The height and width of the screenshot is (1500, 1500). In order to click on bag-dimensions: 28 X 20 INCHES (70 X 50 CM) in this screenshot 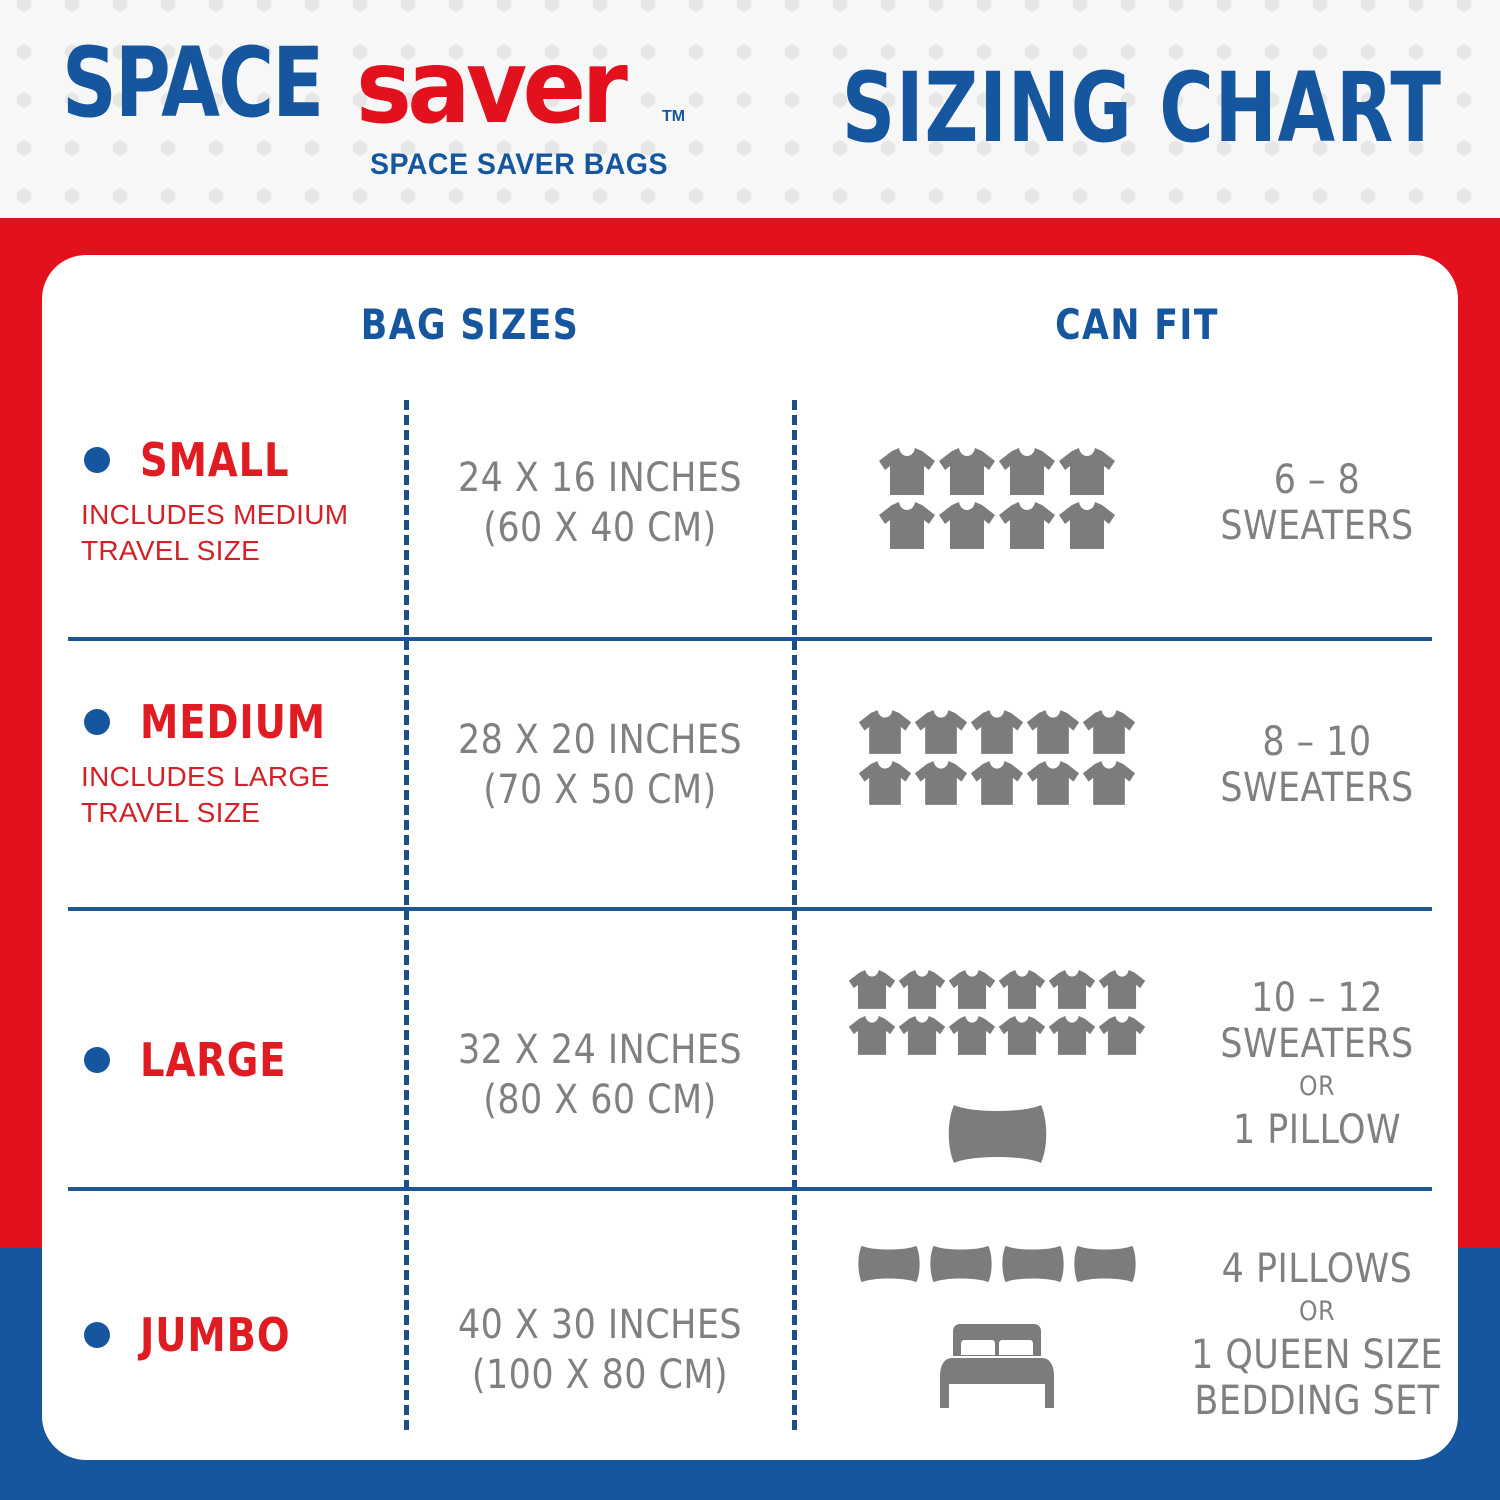, I will do `click(600, 765)`.